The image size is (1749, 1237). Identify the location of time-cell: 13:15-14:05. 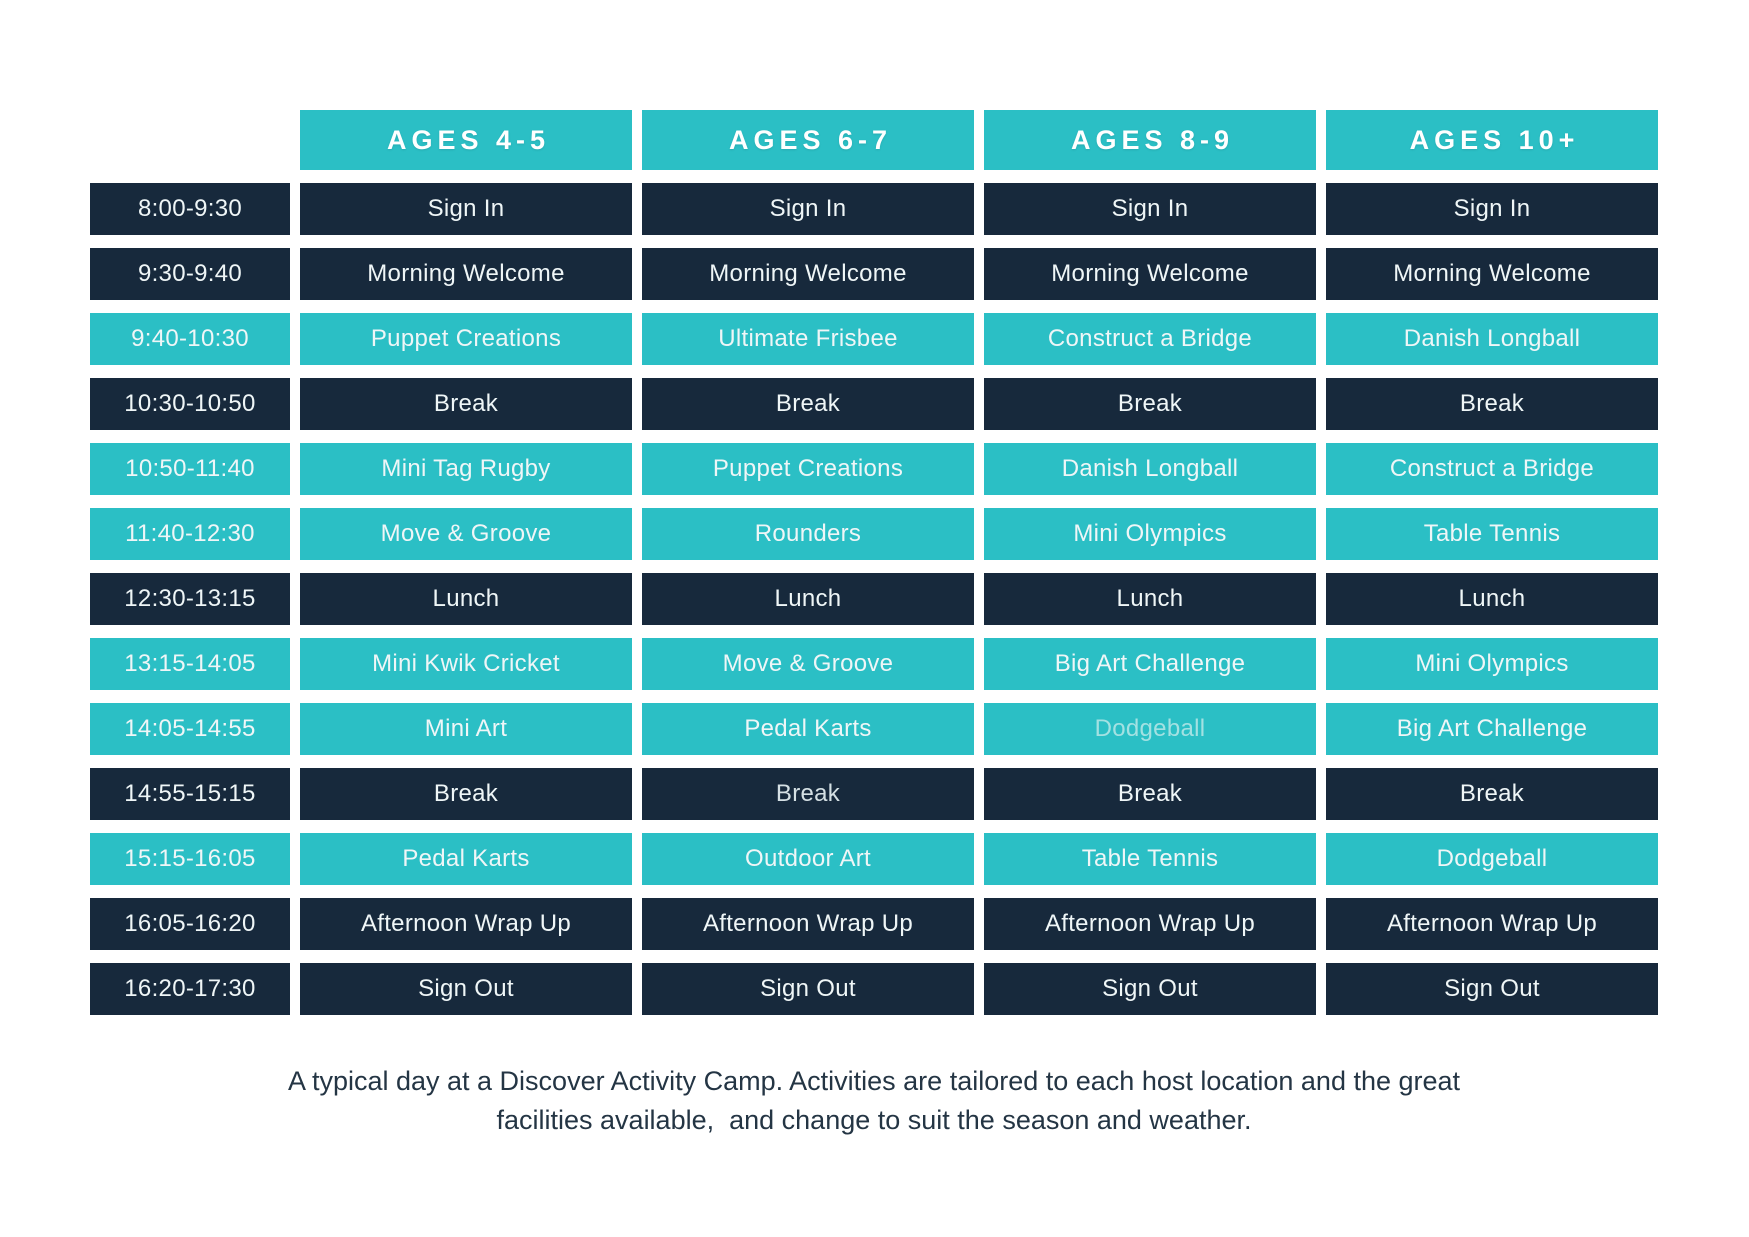
(190, 664).